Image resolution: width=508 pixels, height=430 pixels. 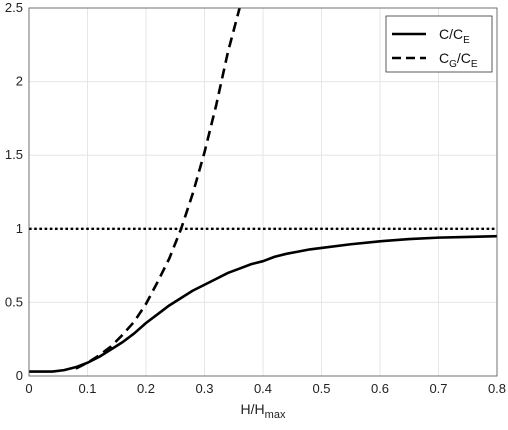 I want to click on legend: C/CE CG/CE, so click(x=439, y=44).